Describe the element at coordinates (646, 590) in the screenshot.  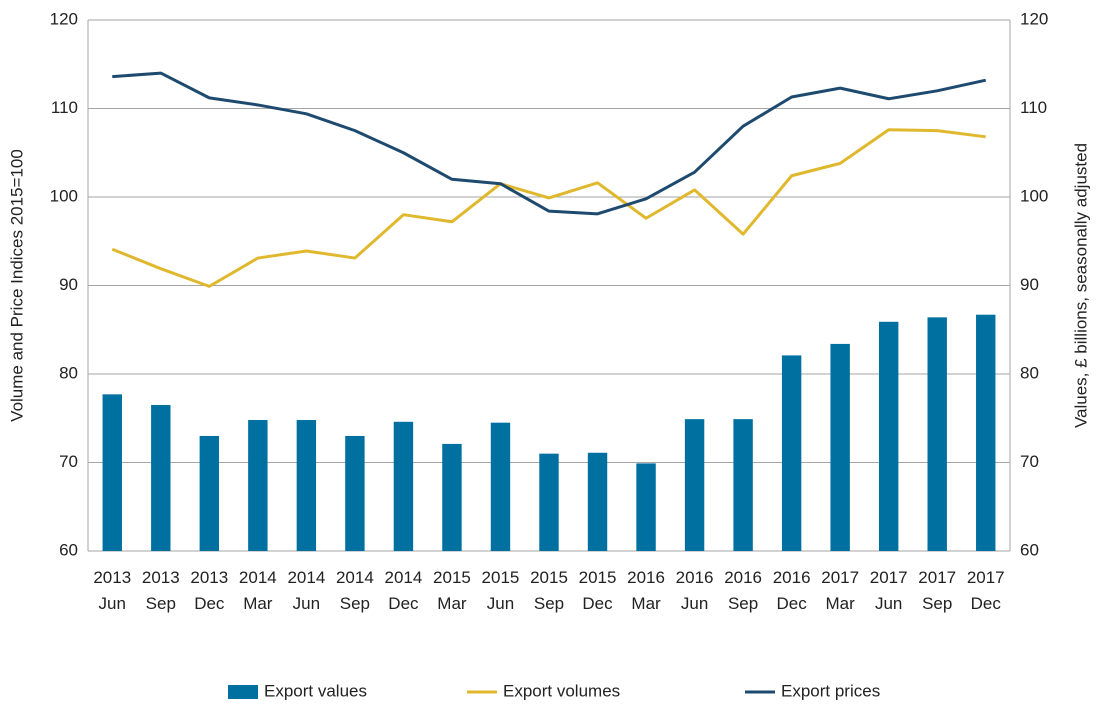
I see `x-tick-label: 2016 Mar` at that location.